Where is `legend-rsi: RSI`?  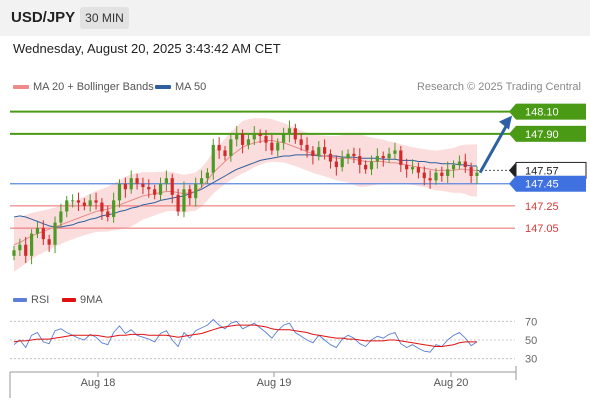 legend-rsi: RSI is located at coordinates (31, 300).